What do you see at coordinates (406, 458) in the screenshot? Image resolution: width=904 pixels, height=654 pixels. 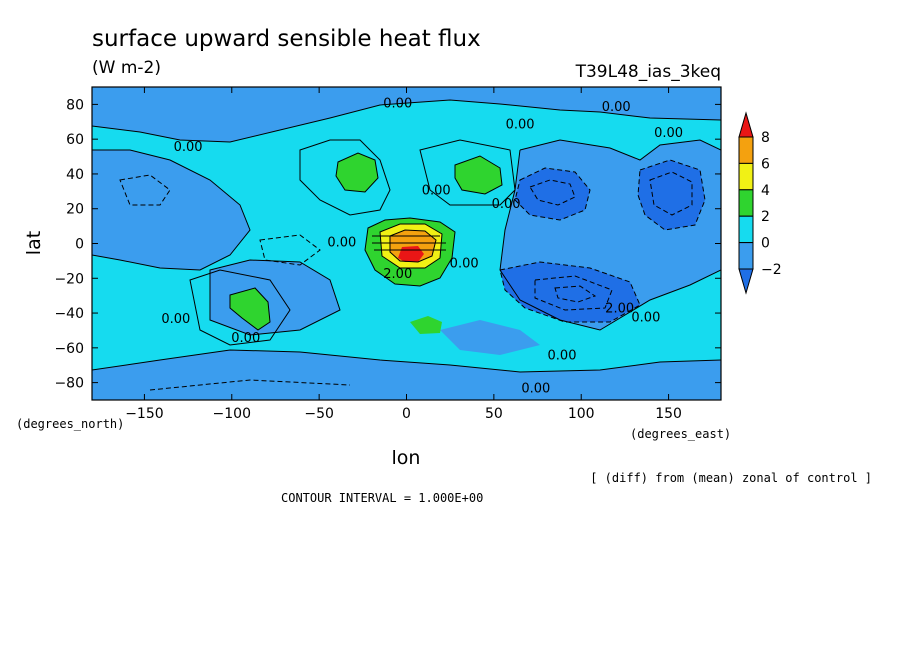 I see `x-axis-label: lon` at bounding box center [406, 458].